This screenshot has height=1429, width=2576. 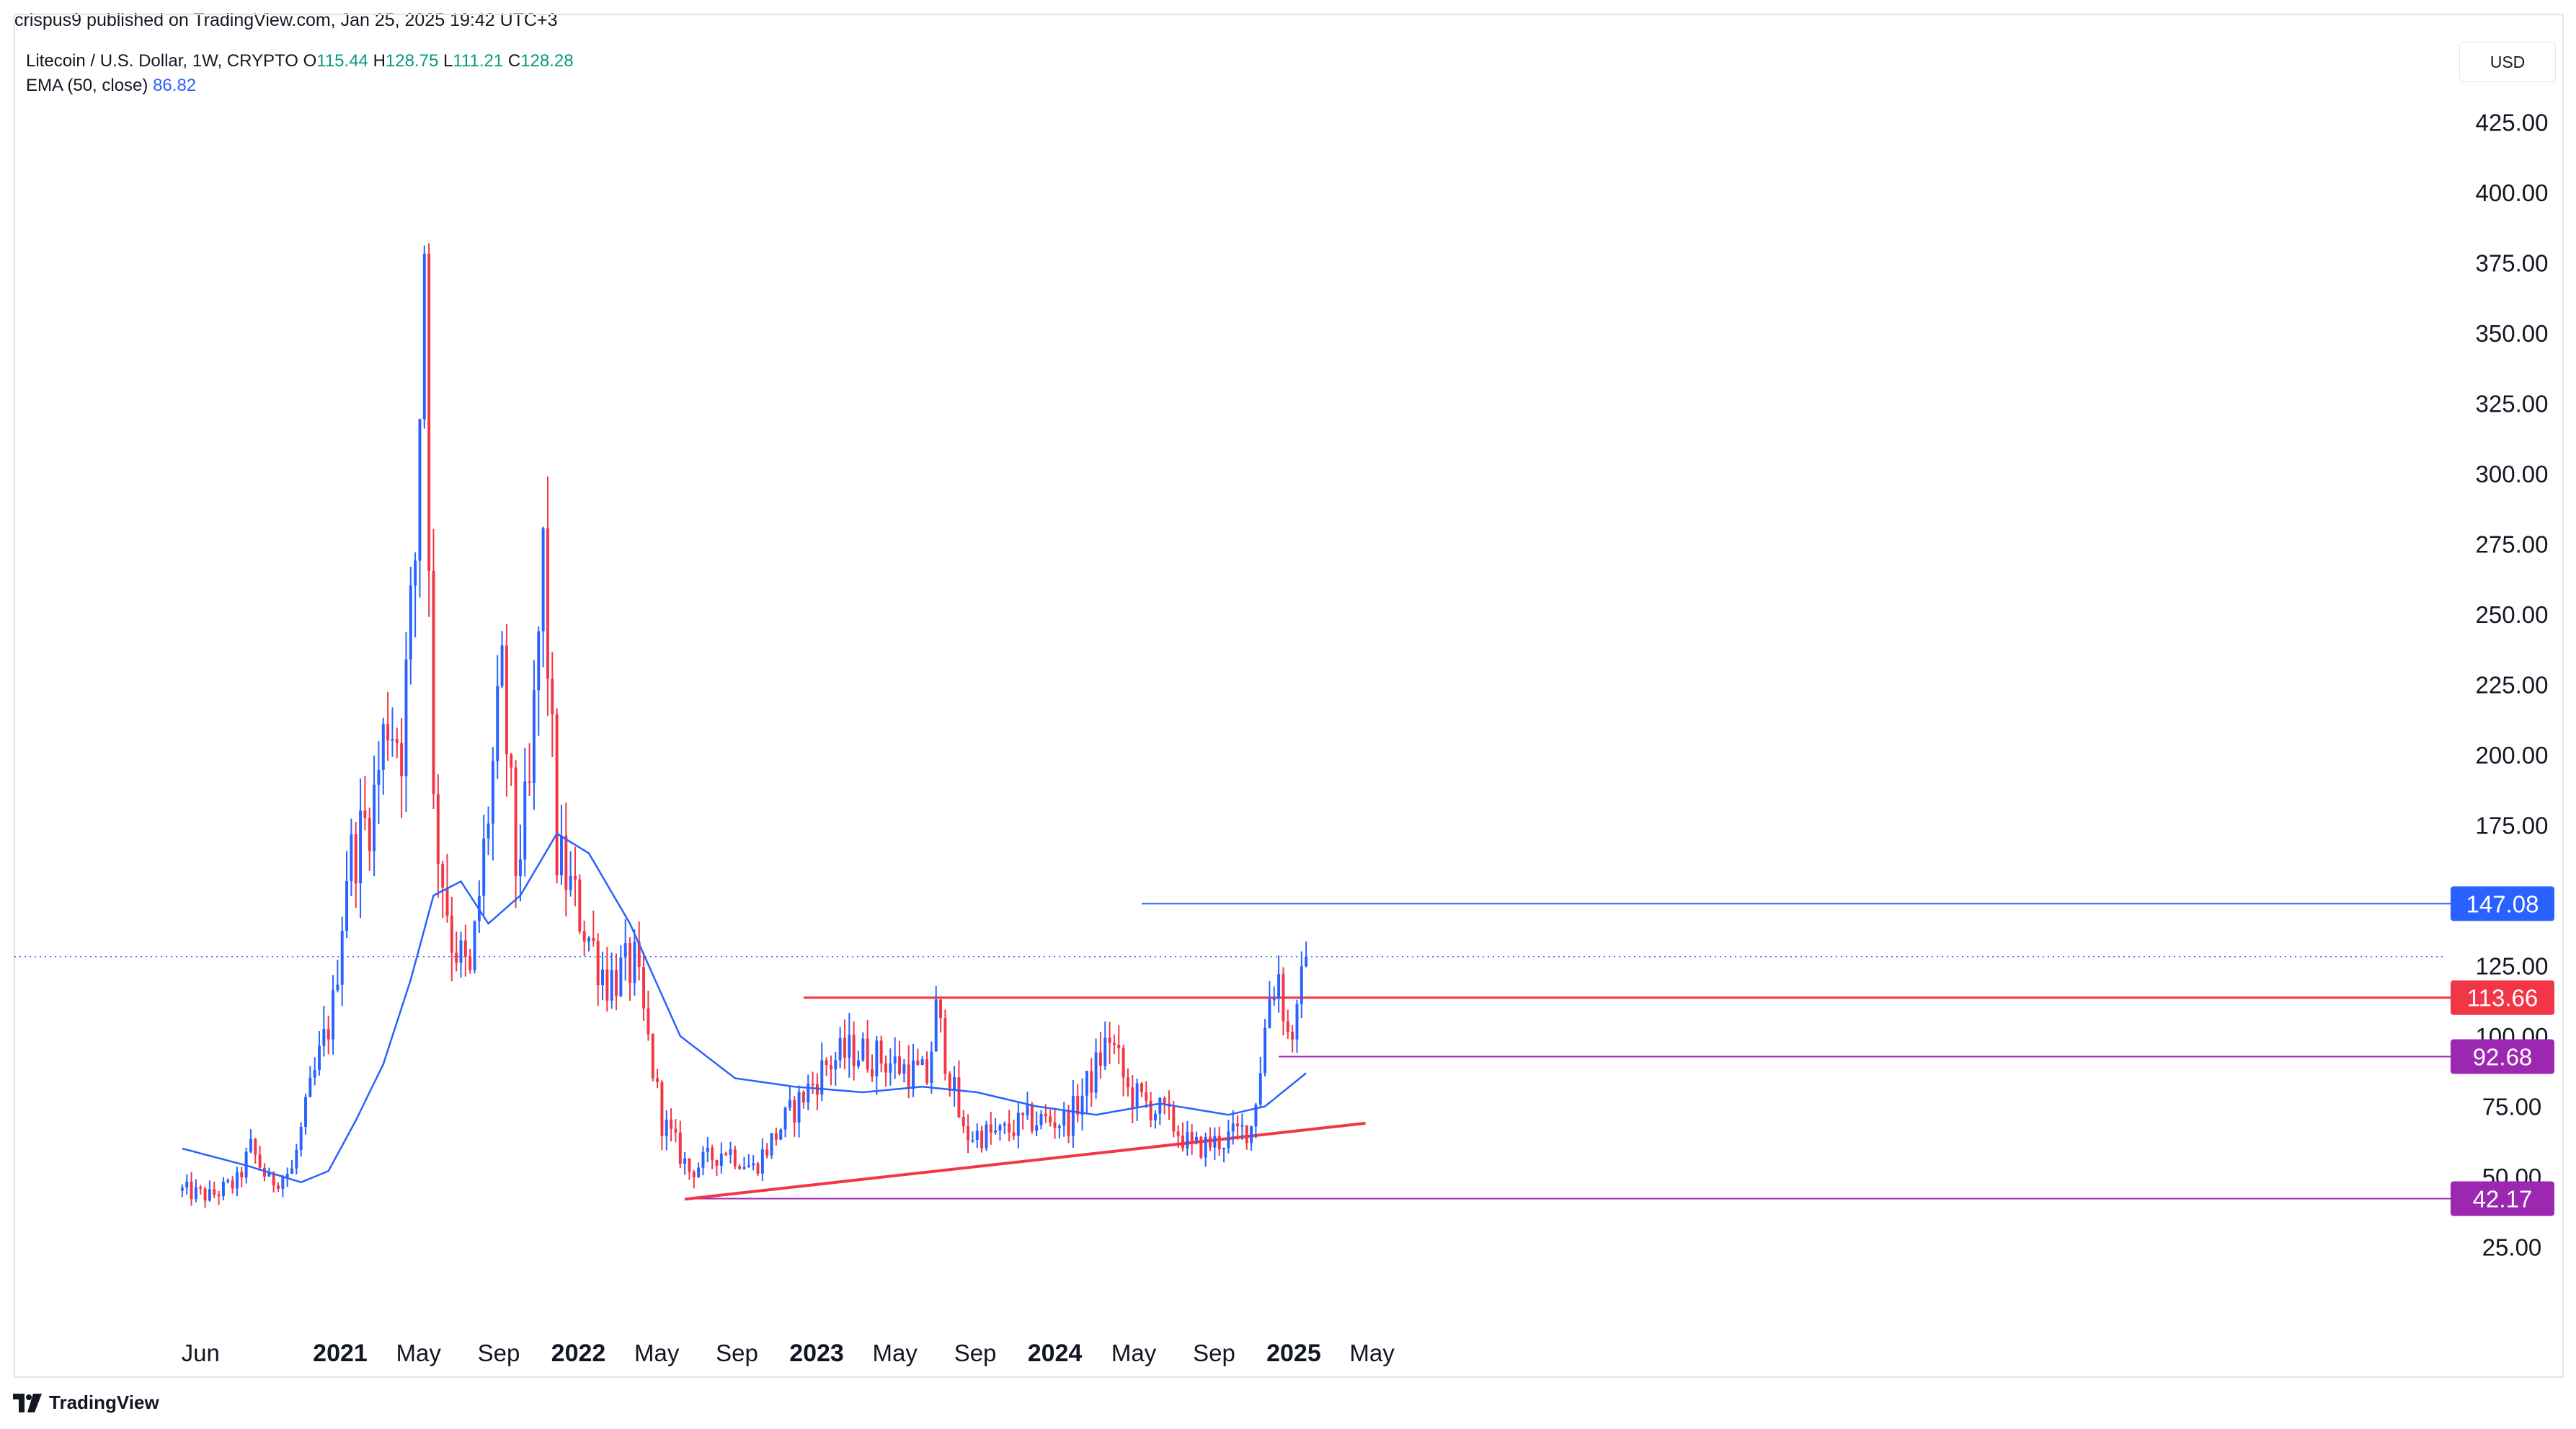 I want to click on open-label: O, so click(x=310, y=61).